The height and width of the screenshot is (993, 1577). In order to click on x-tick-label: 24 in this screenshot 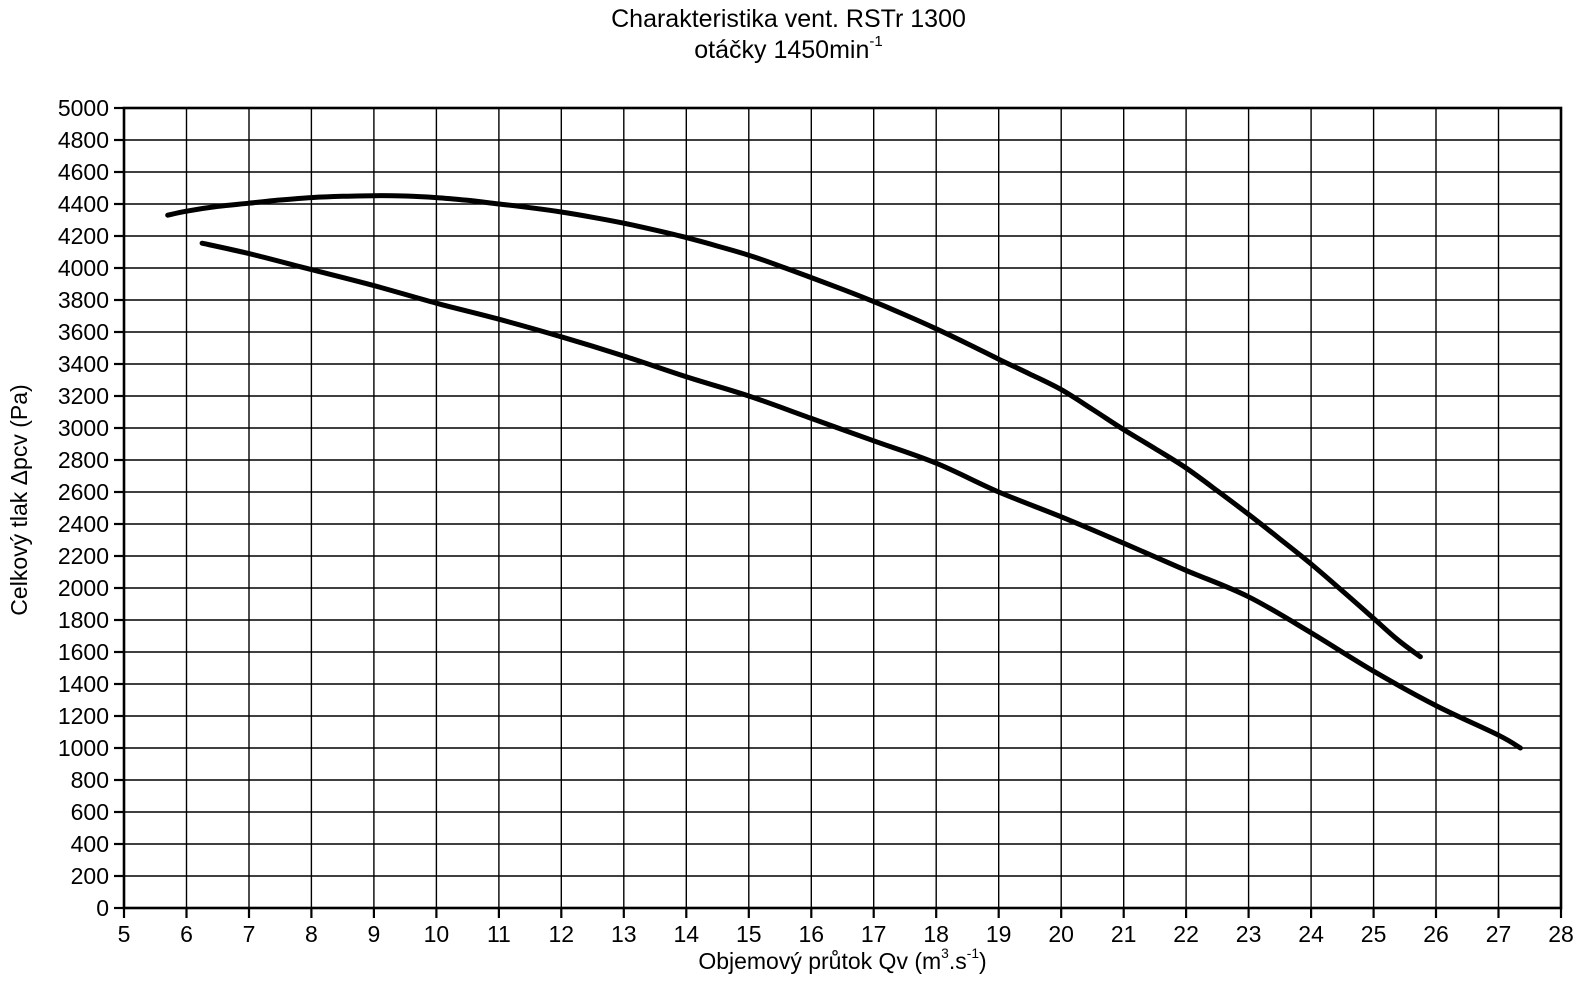, I will do `click(1311, 934)`.